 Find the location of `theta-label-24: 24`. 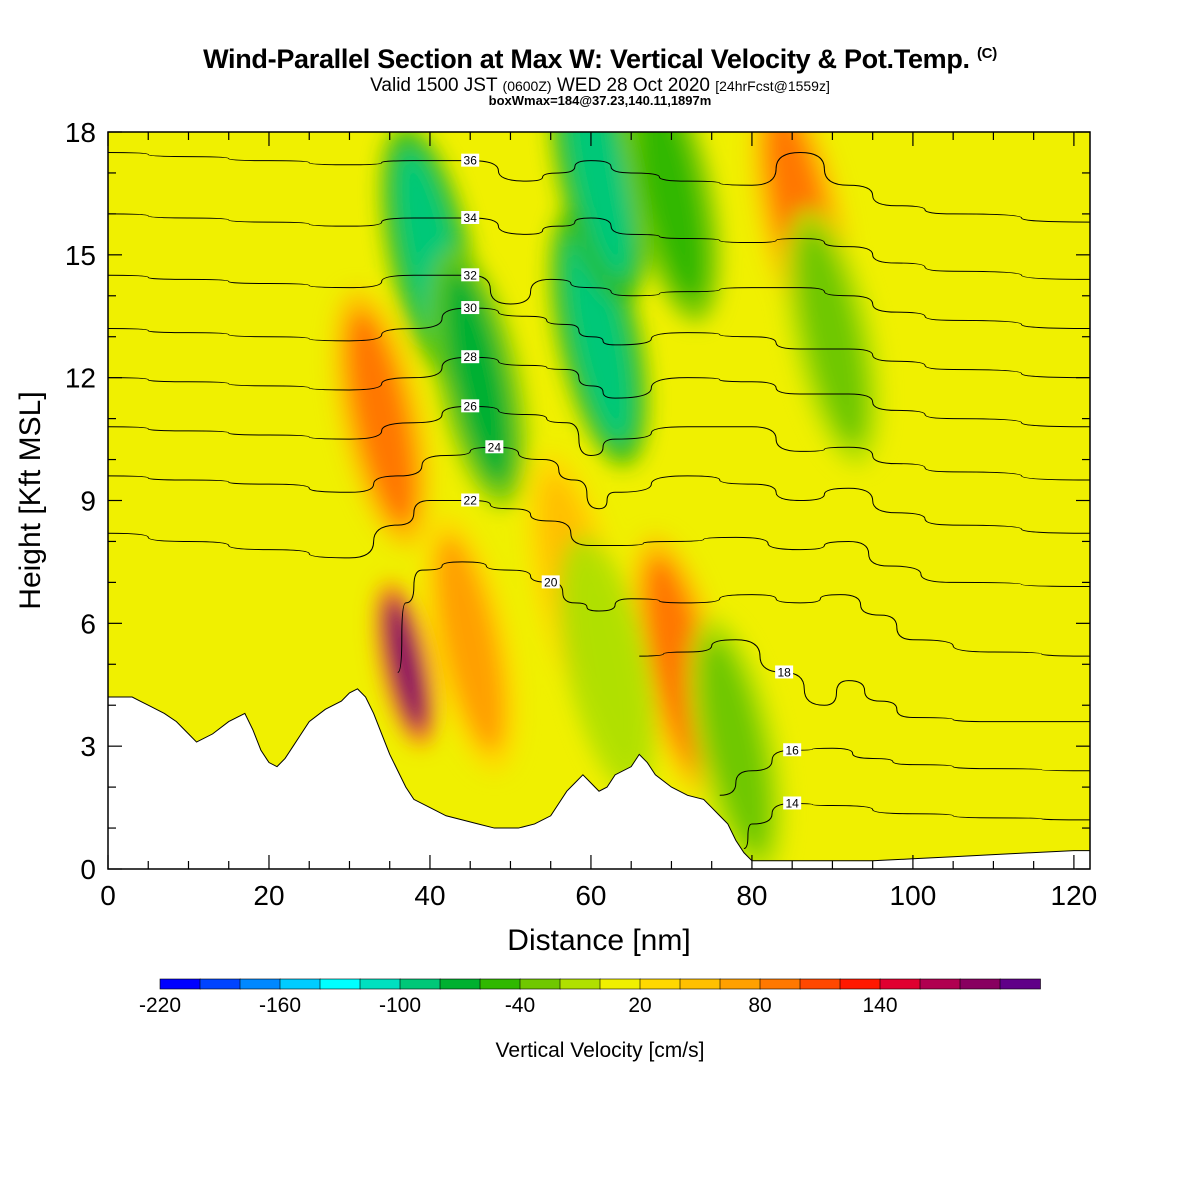

theta-label-24: 24 is located at coordinates (495, 447).